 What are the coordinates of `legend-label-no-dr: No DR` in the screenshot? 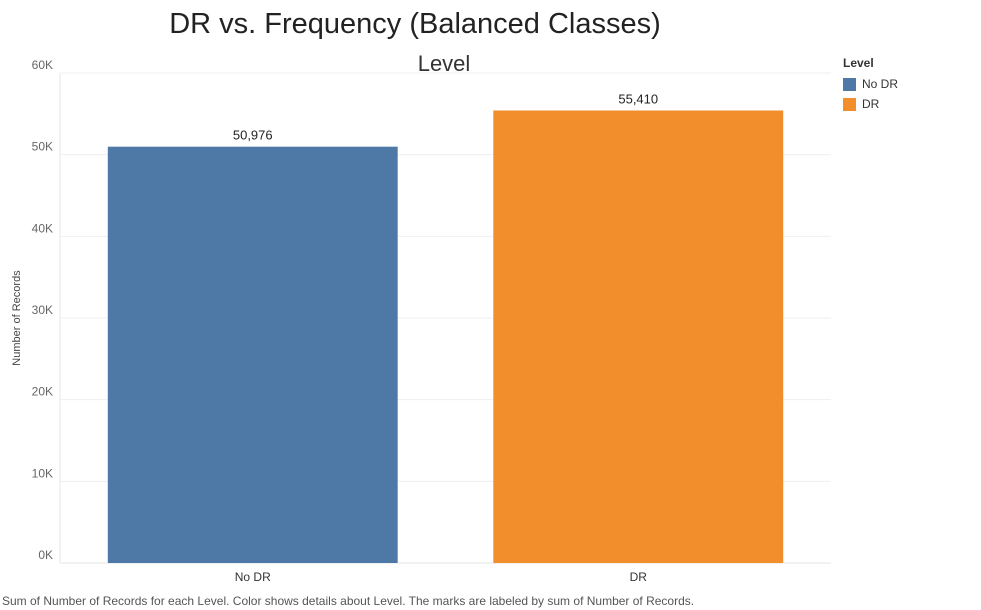 It's located at (880, 84).